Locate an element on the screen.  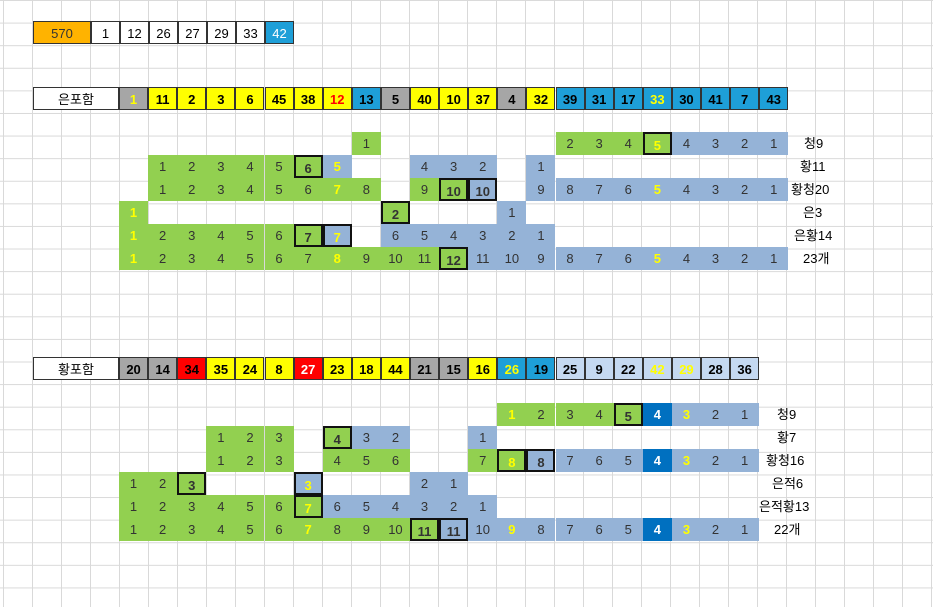
number-cell: 10 is located at coordinates (454, 98).